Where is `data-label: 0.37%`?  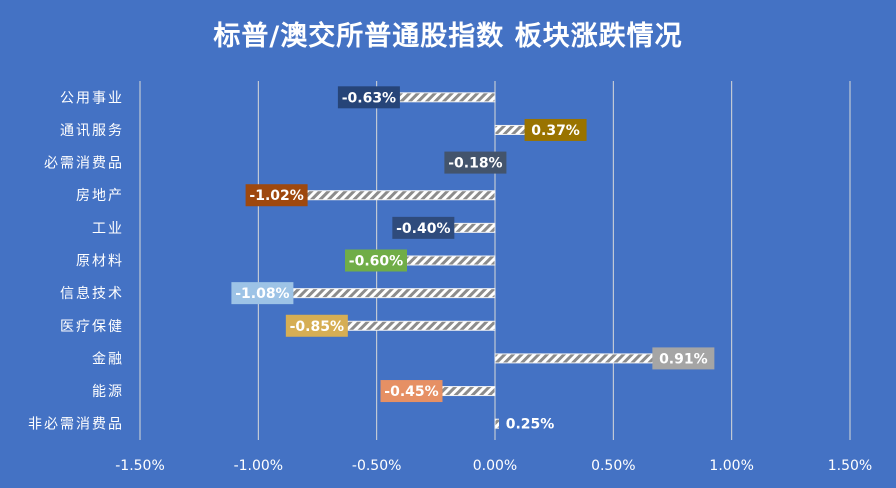 data-label: 0.37% is located at coordinates (555, 131).